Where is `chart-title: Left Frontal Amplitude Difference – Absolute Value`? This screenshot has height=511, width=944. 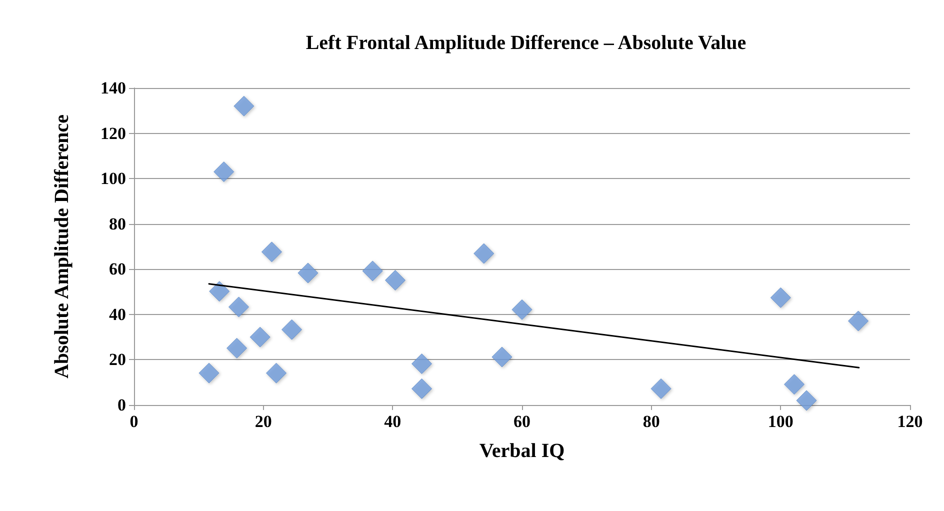
chart-title: Left Frontal Amplitude Difference – Absolute Value is located at coordinates (526, 43).